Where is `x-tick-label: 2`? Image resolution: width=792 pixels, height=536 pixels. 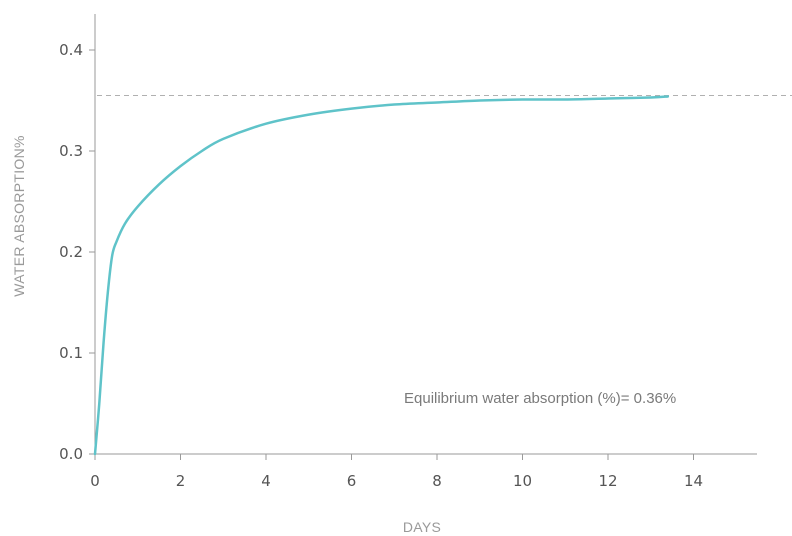
x-tick-label: 2 is located at coordinates (181, 481).